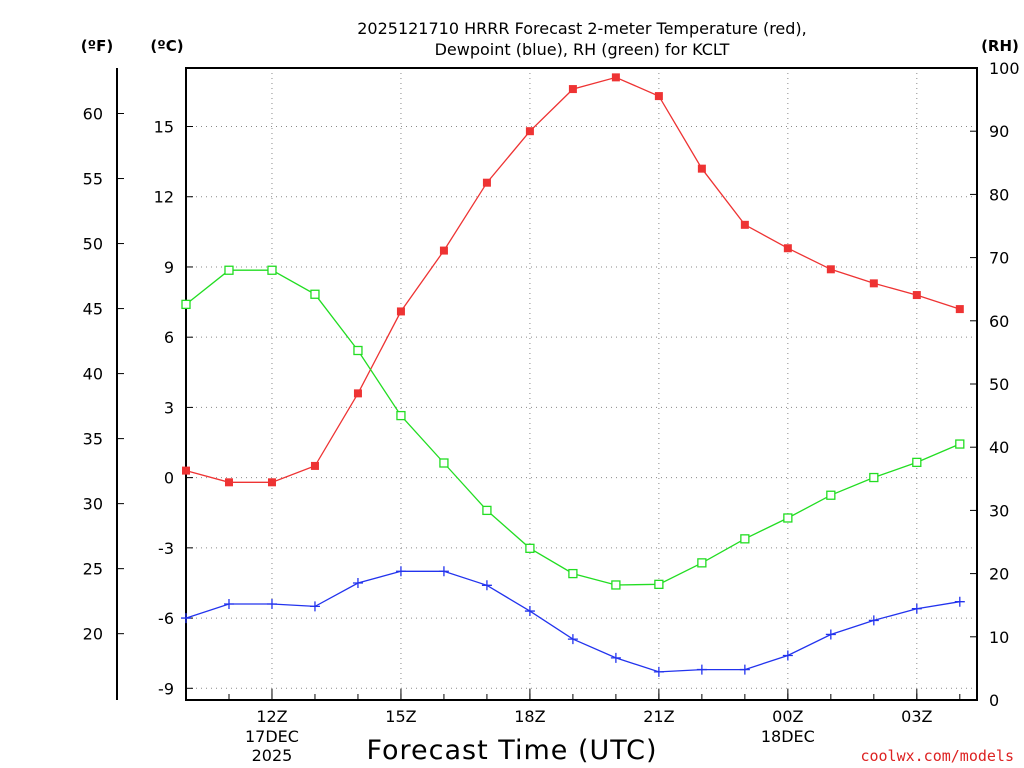 The image size is (1024, 768). What do you see at coordinates (994, 700) in the screenshot?
I see `rh-tick-label: 0` at bounding box center [994, 700].